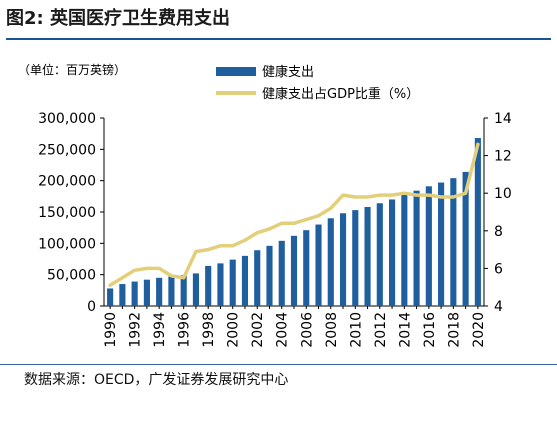  What do you see at coordinates (332, 330) in the screenshot?
I see `x-axis-tick-label: 2008` at bounding box center [332, 330].